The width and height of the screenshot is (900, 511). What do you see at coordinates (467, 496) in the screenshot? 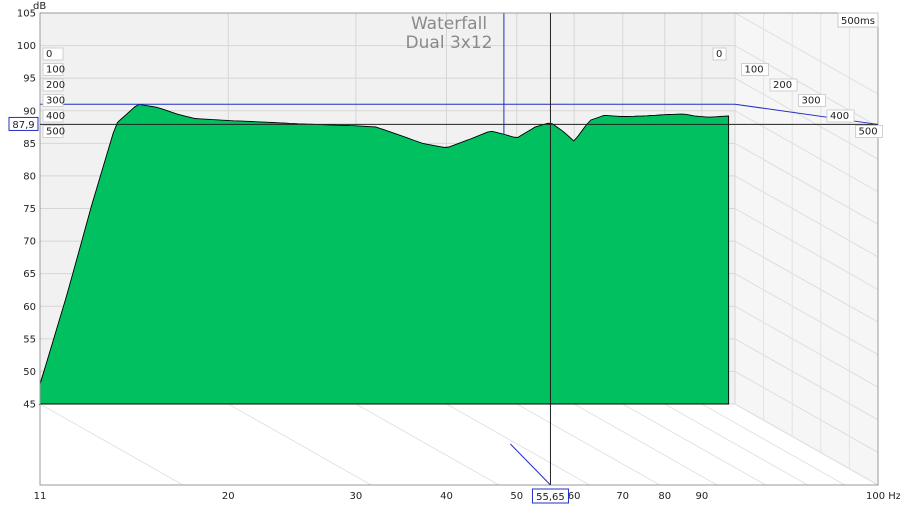
I see `x-axis-ticks: 11 20 30 40 50 60 70 80 90 100 Hz` at bounding box center [467, 496].